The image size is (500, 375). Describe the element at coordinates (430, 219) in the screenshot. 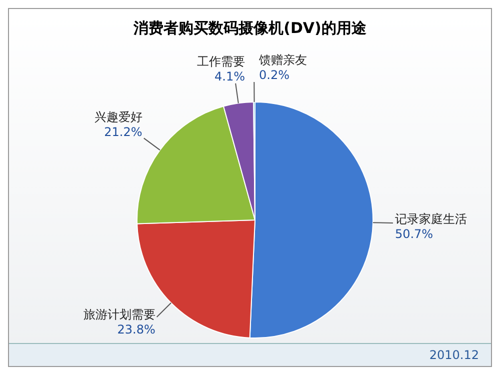

I see `slice-label: 记录家庭生活` at that location.